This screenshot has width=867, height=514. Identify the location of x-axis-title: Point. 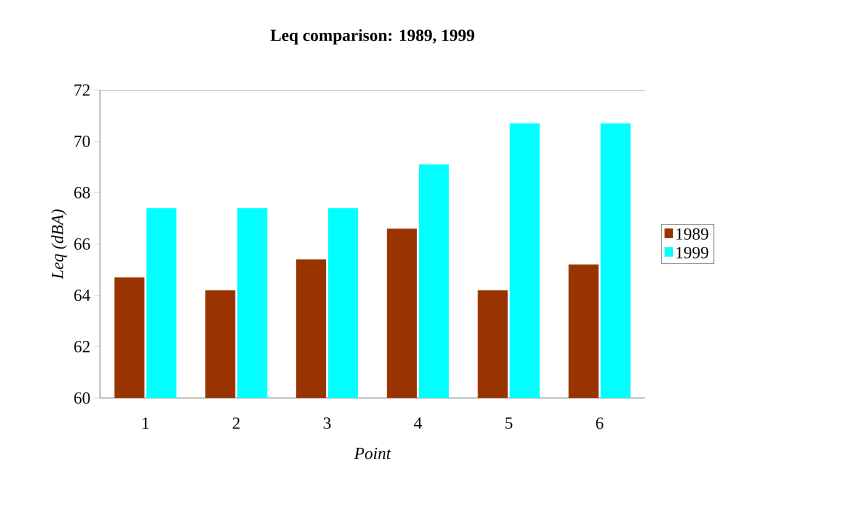
(373, 454).